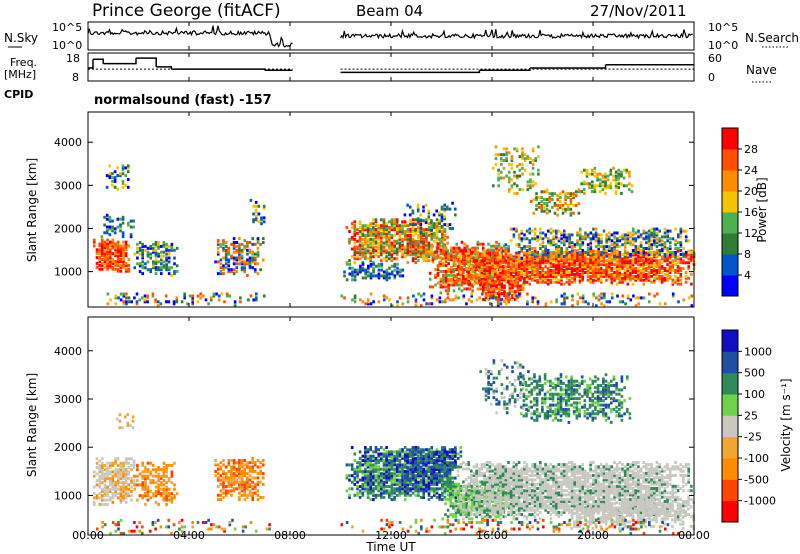 This screenshot has width=800, height=554. What do you see at coordinates (68, 142) in the screenshot?
I see `range-tick-label: 4000` at bounding box center [68, 142].